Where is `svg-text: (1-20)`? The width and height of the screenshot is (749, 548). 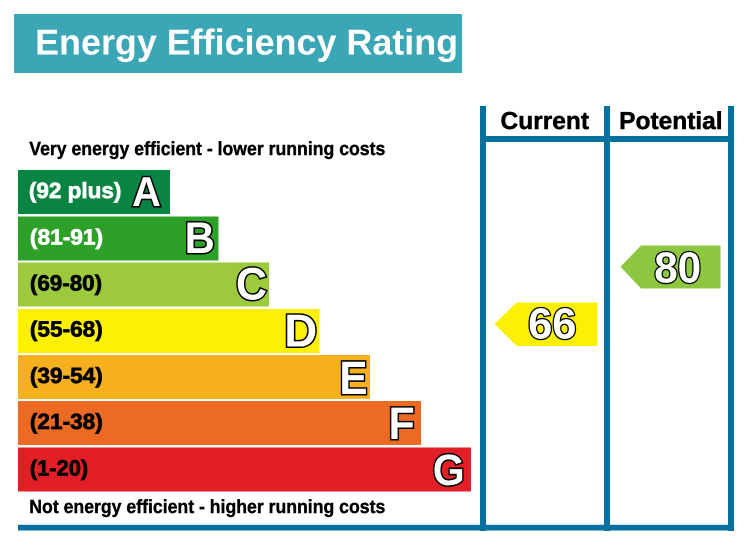
svg-text: (1-20) is located at coordinates (59, 467).